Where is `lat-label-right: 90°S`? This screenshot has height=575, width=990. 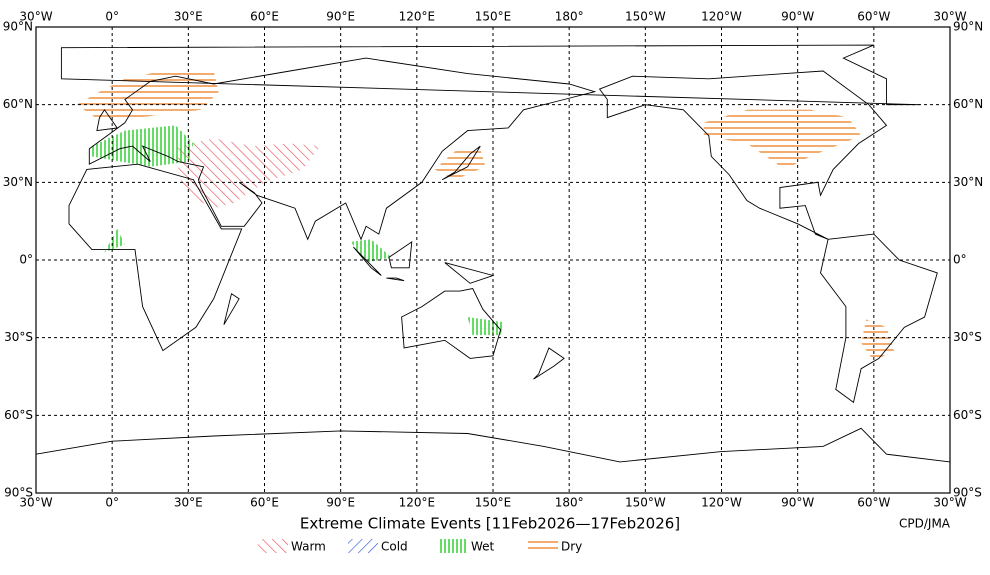
lat-label-right: 90°S is located at coordinates (967, 493).